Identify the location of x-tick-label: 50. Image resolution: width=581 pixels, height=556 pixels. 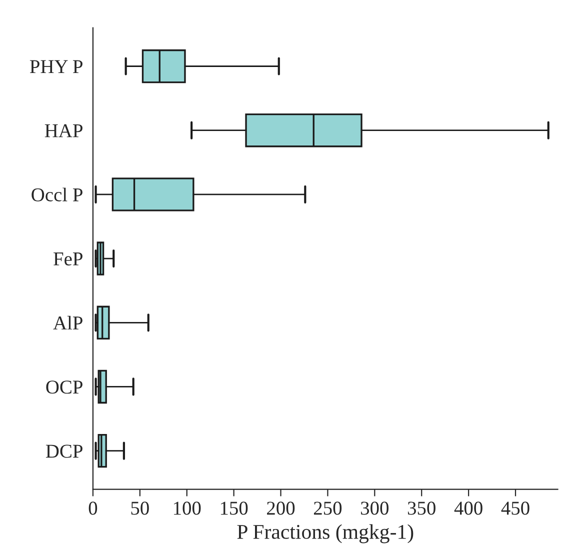
(140, 508).